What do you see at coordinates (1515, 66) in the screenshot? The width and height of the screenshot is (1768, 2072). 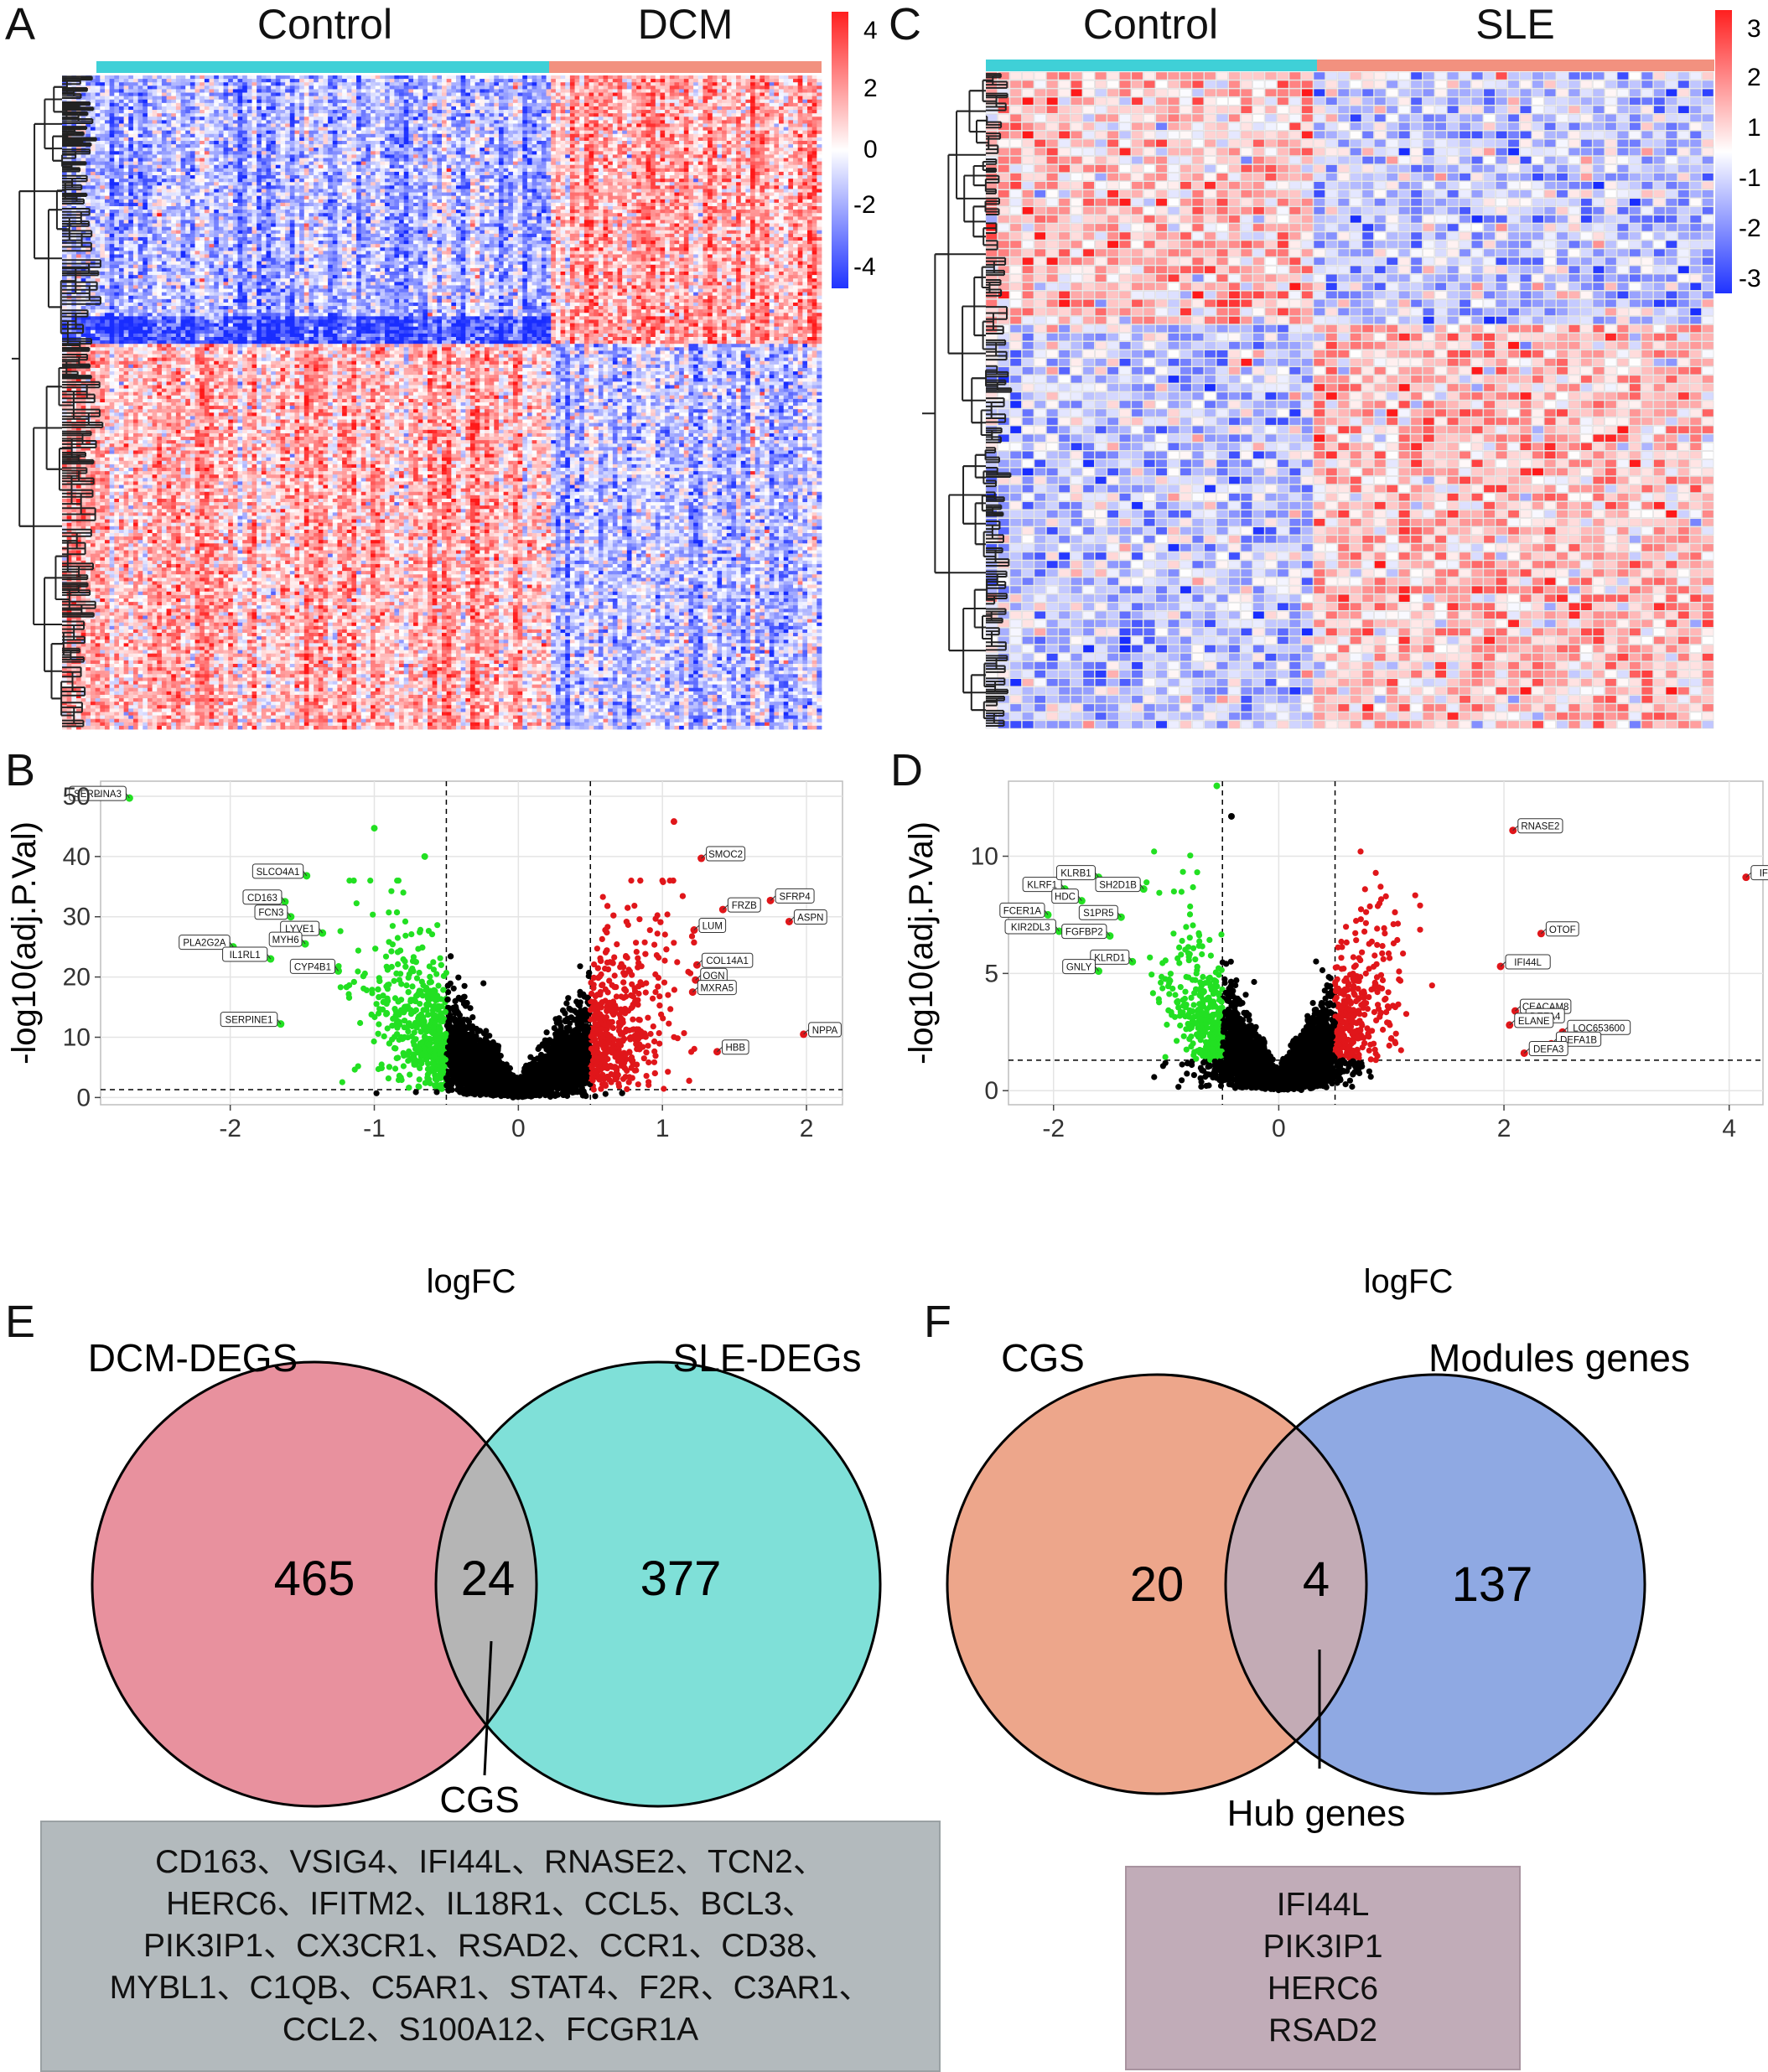 I see `heatmap-c-sle-bar` at bounding box center [1515, 66].